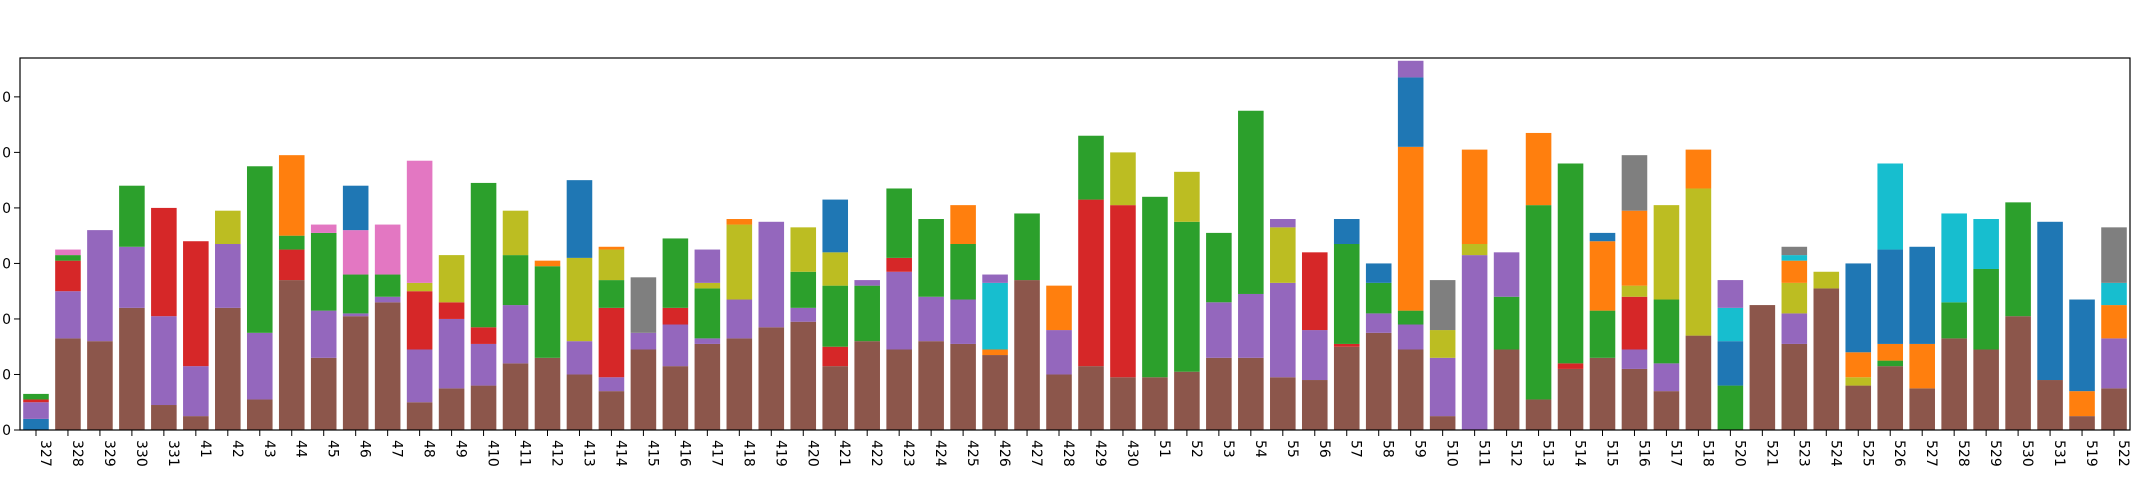  Describe the element at coordinates (1771, 453) in the screenshot. I see `x-tick-label: 521` at that location.